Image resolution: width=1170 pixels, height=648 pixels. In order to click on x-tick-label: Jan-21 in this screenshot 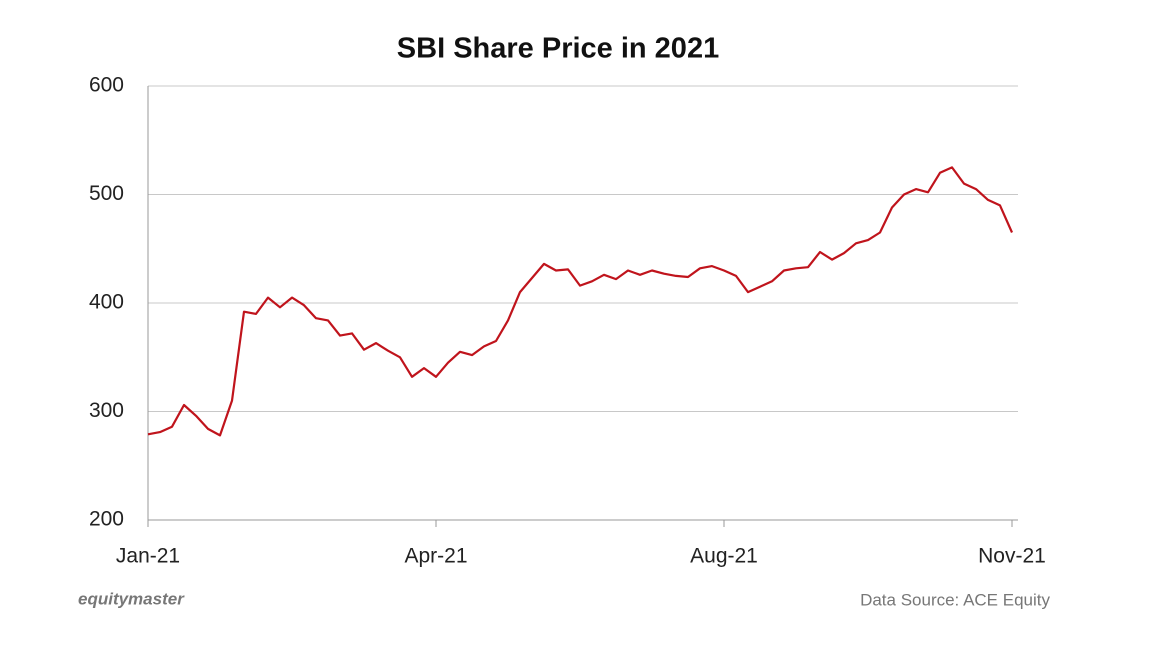, I will do `click(148, 556)`.